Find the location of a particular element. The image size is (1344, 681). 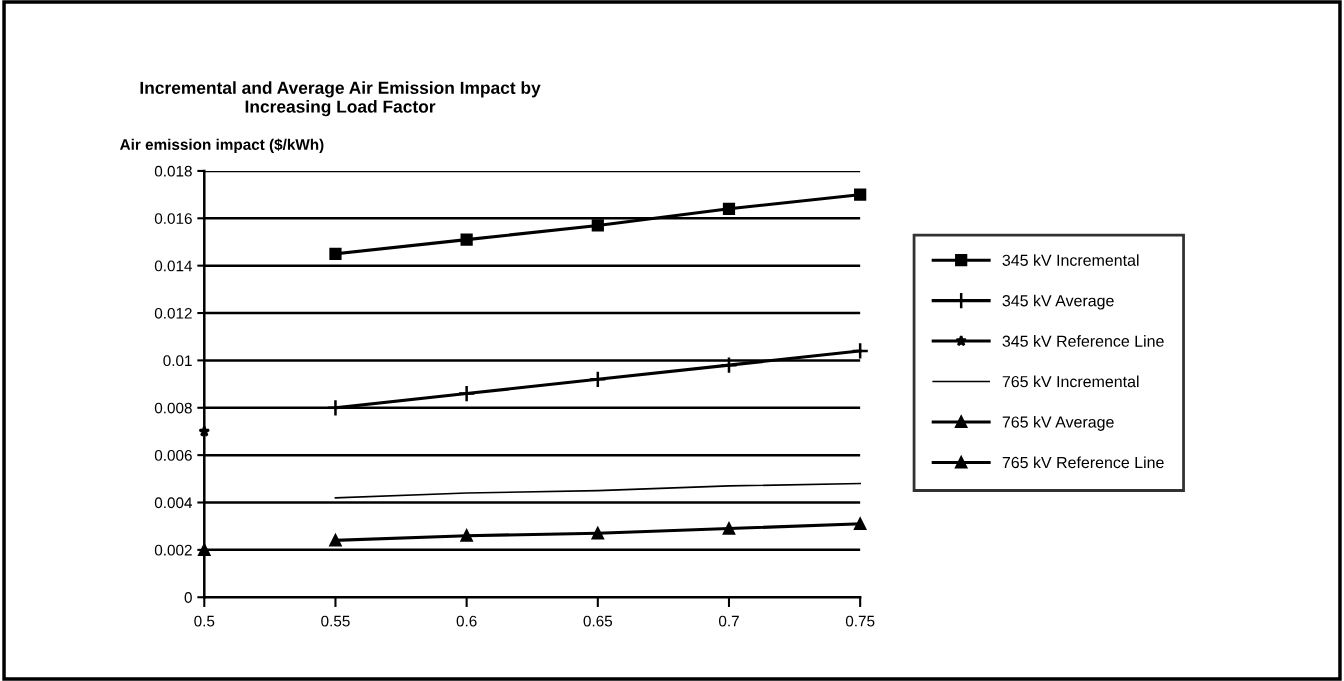

y-tick-label: 0.014 is located at coordinates (173, 266).